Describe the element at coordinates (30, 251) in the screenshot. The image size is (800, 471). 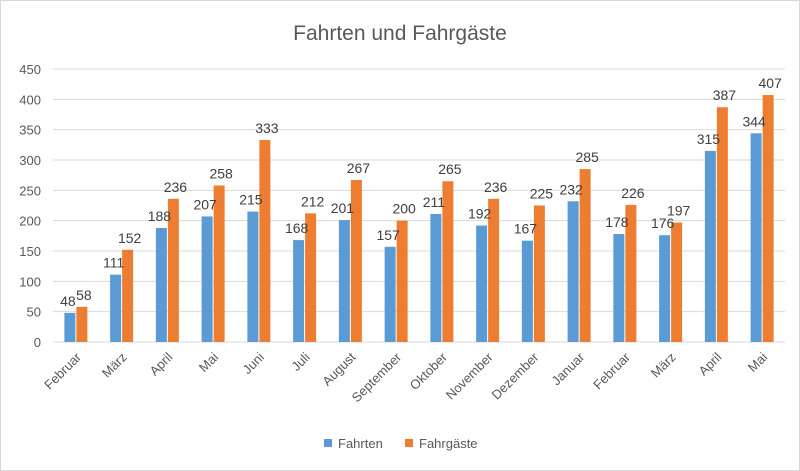
I see `y-tick-label: 150` at that location.